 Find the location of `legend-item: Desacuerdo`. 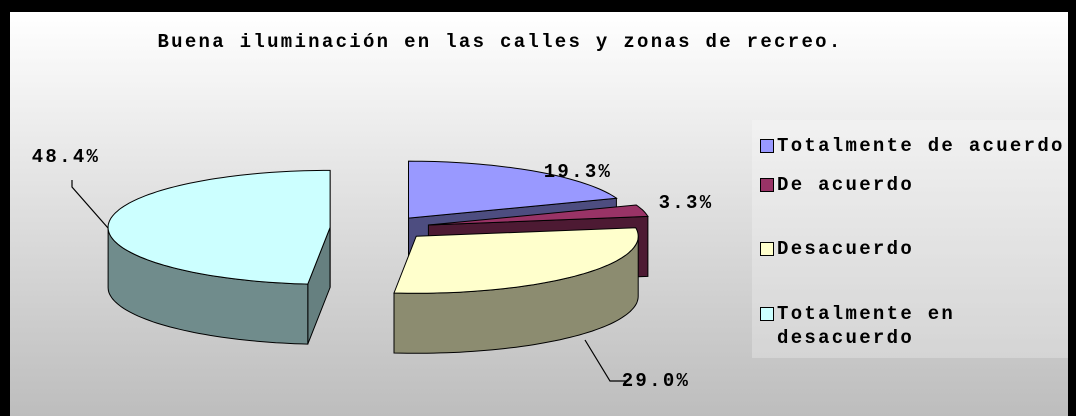

legend-item: Desacuerdo is located at coordinates (837, 249).